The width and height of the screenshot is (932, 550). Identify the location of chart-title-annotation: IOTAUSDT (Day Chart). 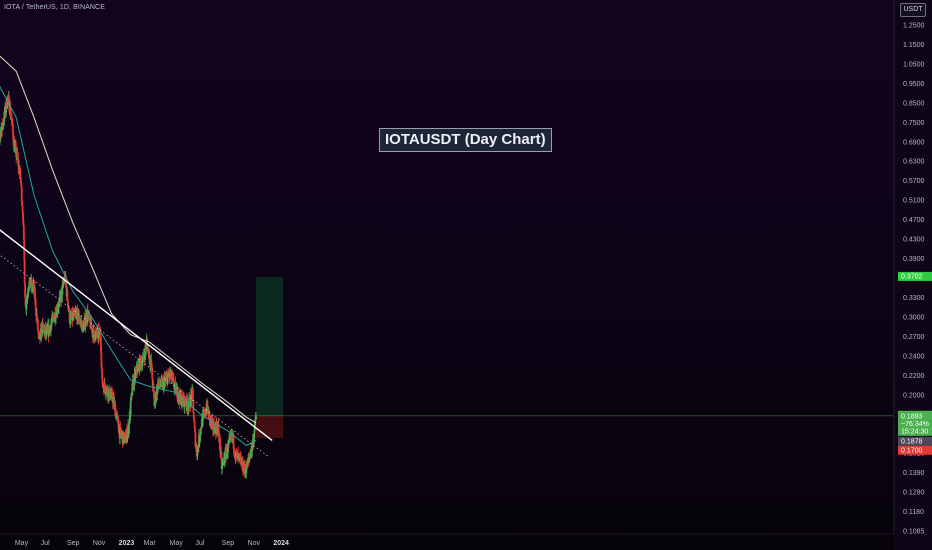
(465, 140).